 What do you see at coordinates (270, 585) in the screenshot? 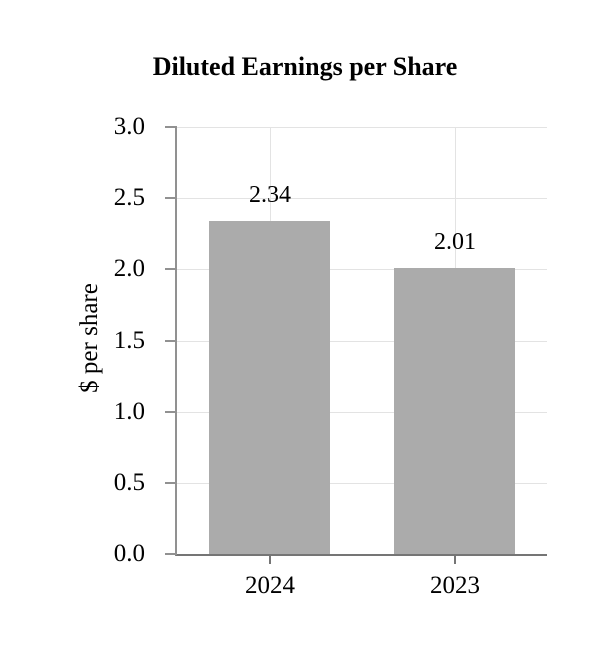
I see `x-tick-label-2024: 2024` at bounding box center [270, 585].